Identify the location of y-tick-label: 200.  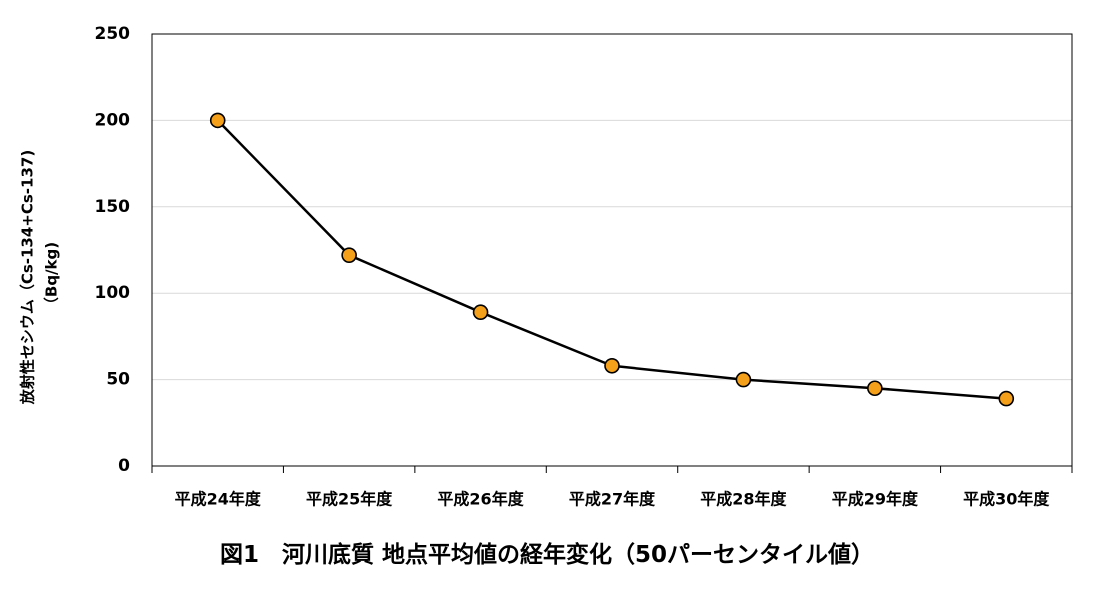
(113, 120).